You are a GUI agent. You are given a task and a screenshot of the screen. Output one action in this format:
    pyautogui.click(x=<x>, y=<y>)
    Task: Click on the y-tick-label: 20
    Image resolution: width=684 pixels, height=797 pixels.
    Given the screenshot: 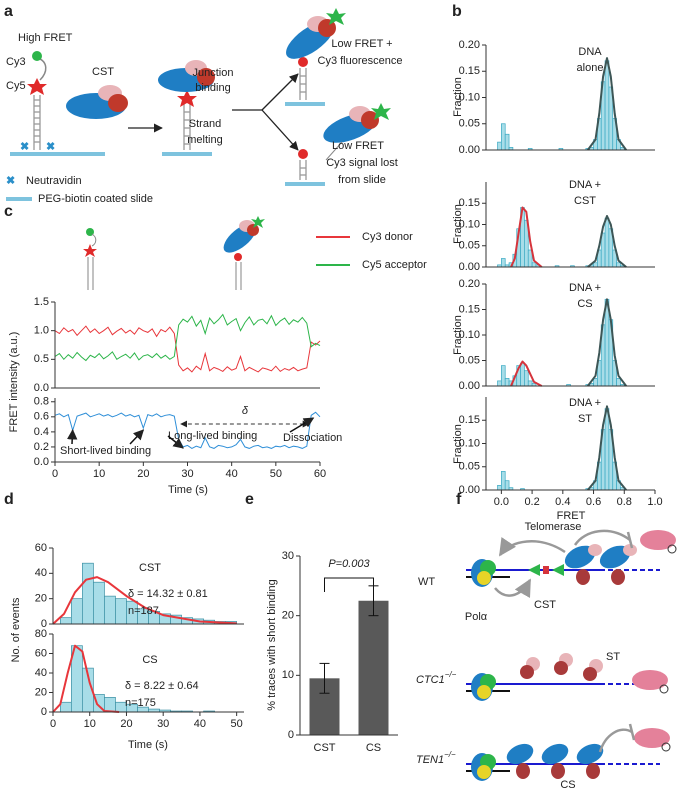 What is the action you would take?
    pyautogui.click(x=288, y=616)
    